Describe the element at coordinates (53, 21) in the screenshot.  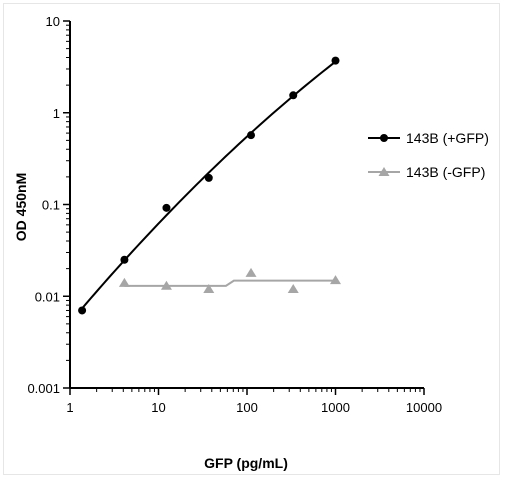
I see `y-tick-label: 10` at that location.